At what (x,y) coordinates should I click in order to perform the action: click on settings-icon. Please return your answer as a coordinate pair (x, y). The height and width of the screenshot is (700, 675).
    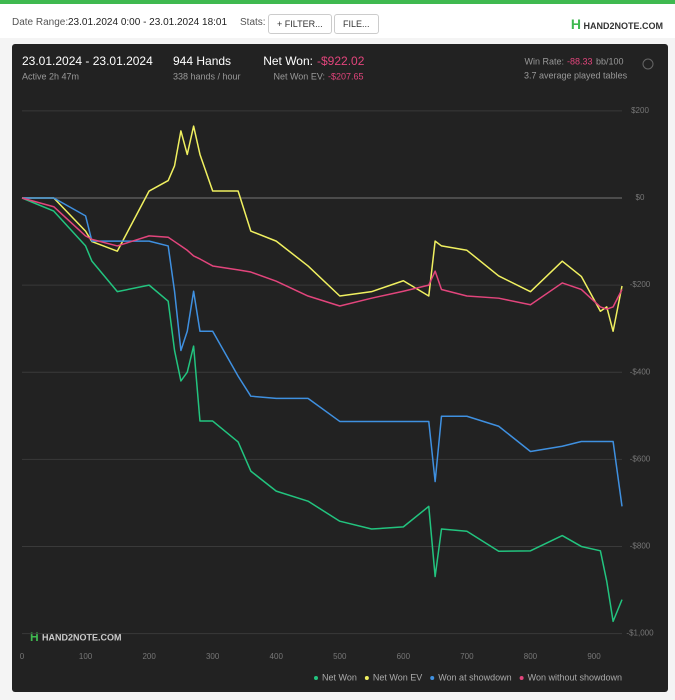
    Looking at the image, I should click on (648, 64).